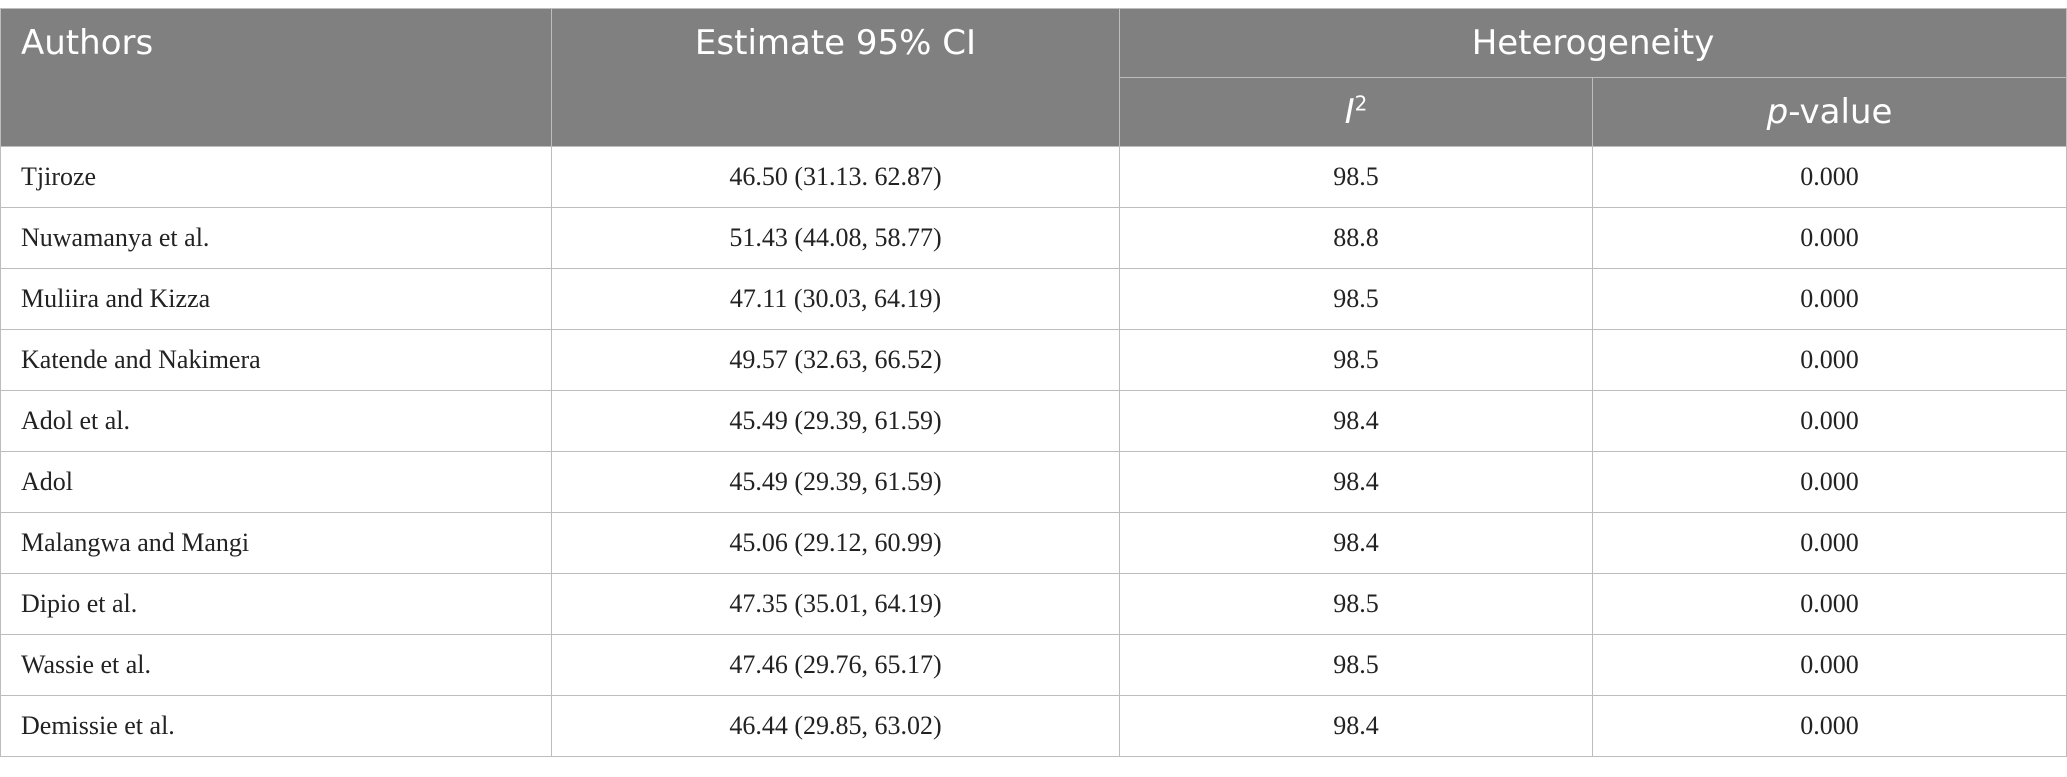  I want to click on cell-author: Demissie et al., so click(276, 726).